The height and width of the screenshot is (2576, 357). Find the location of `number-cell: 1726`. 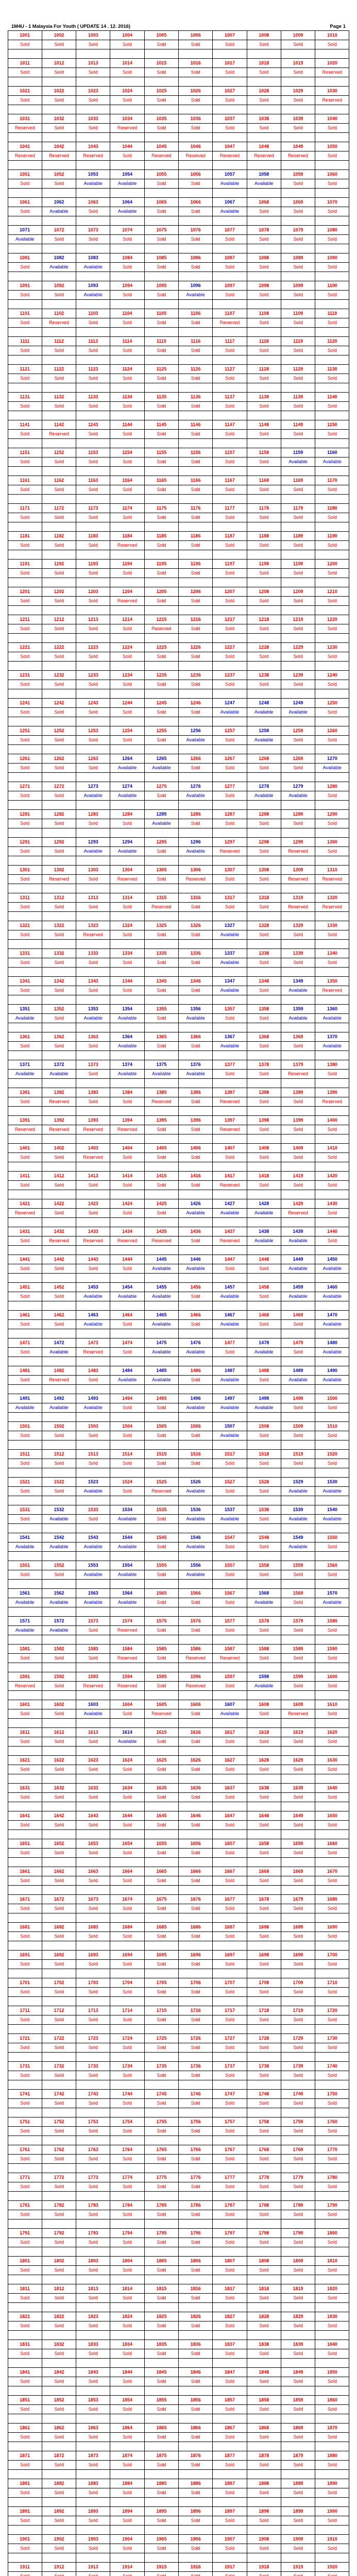

number-cell: 1726 is located at coordinates (195, 2038).